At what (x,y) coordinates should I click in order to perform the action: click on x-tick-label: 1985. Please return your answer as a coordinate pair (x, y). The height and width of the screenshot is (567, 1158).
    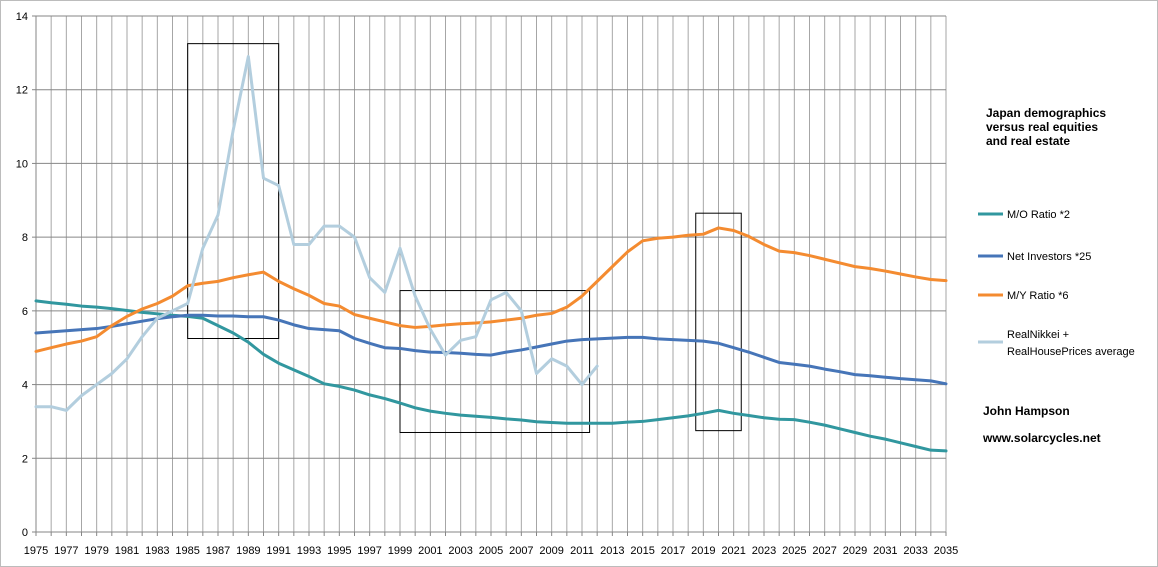
    Looking at the image, I should click on (187, 551).